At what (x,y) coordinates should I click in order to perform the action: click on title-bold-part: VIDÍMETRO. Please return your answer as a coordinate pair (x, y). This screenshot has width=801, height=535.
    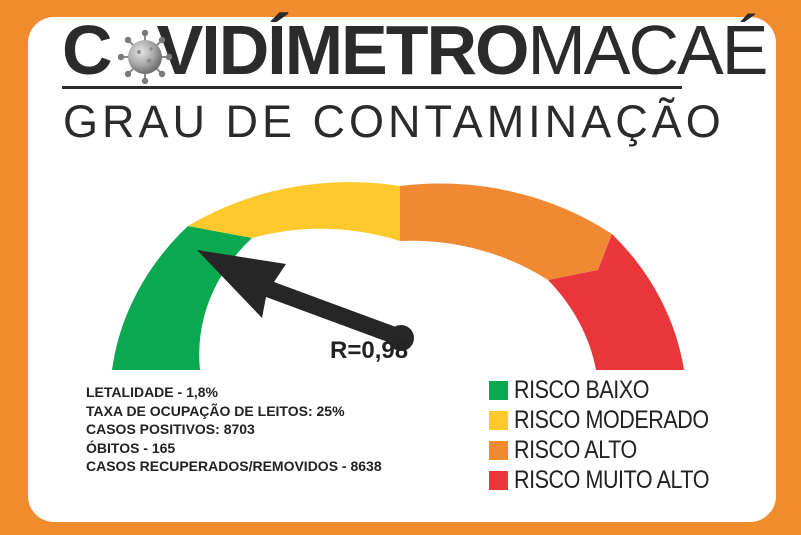
    Looking at the image, I should click on (343, 50).